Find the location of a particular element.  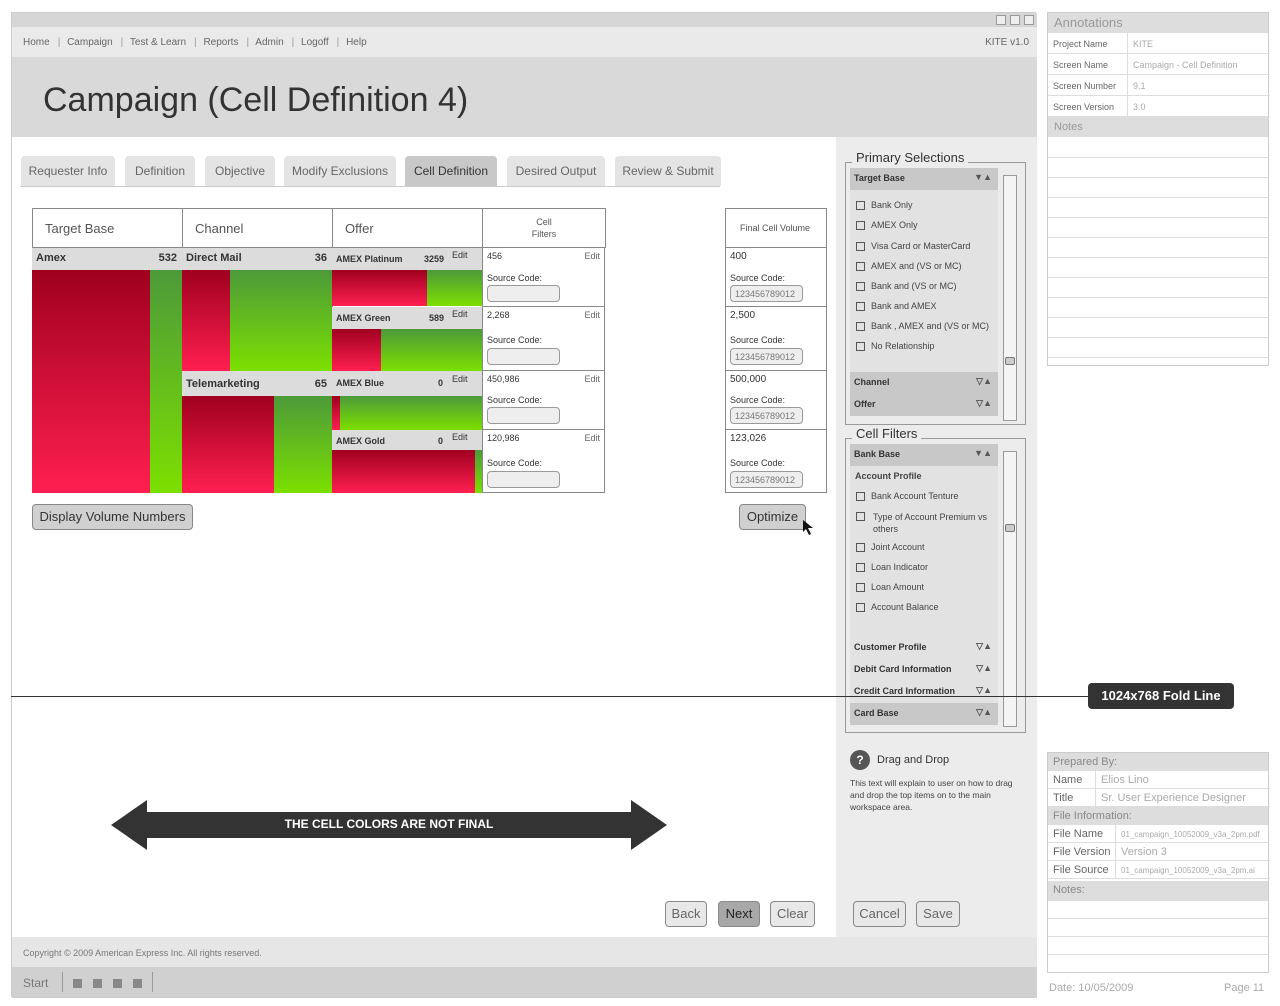

list-item: AMEX Only is located at coordinates (887, 225).